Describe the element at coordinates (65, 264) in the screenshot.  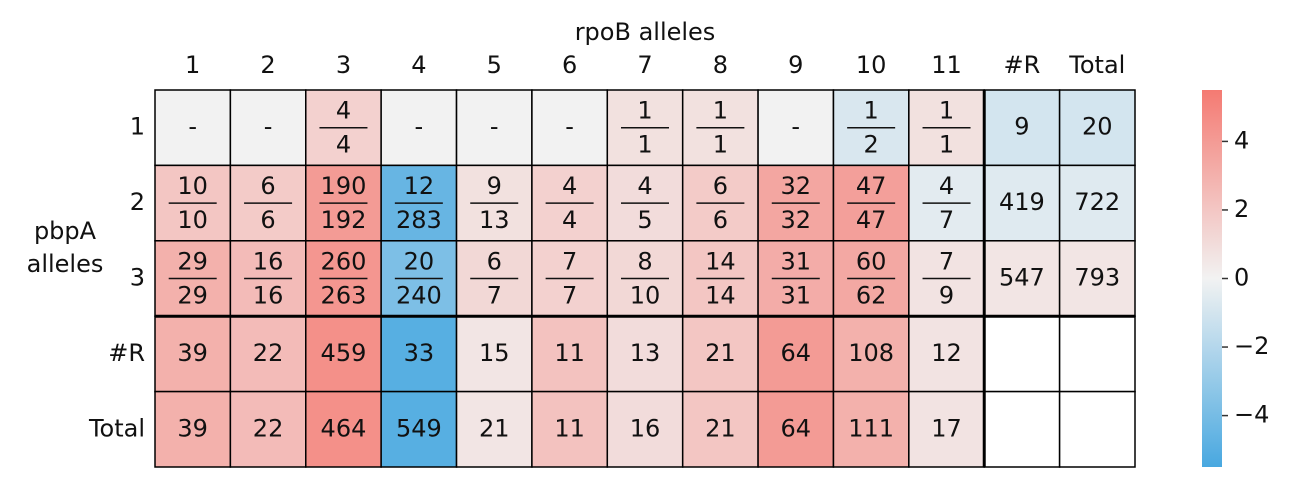
I see `y-axis-label: alleles` at that location.